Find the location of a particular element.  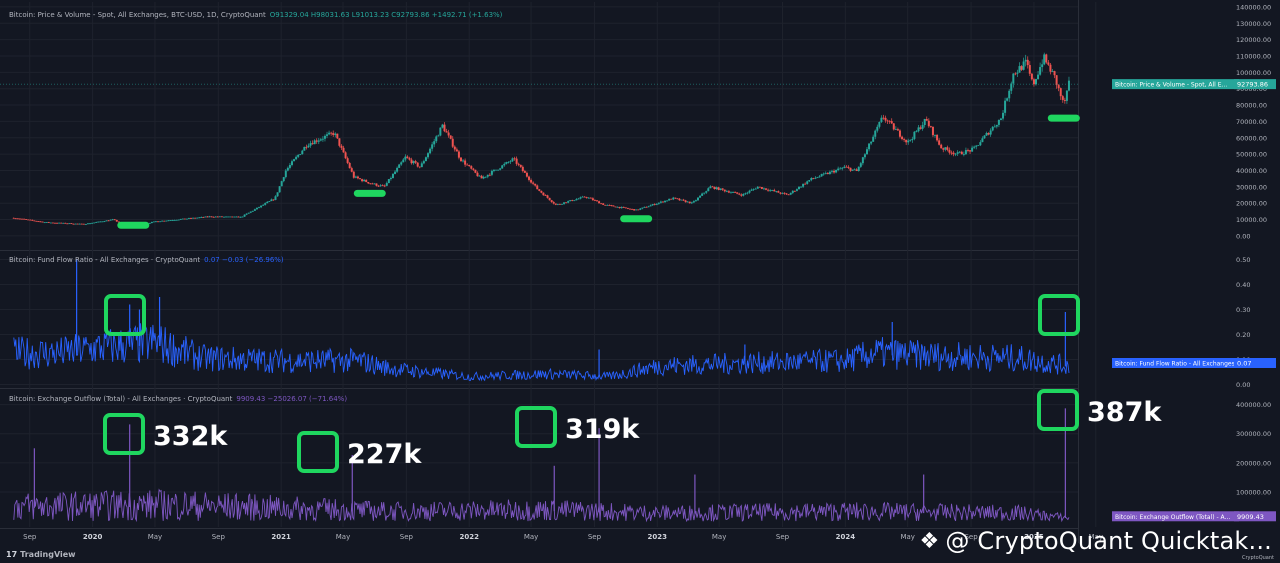

y-tick-label: 10000.00 is located at coordinates (1251, 220).